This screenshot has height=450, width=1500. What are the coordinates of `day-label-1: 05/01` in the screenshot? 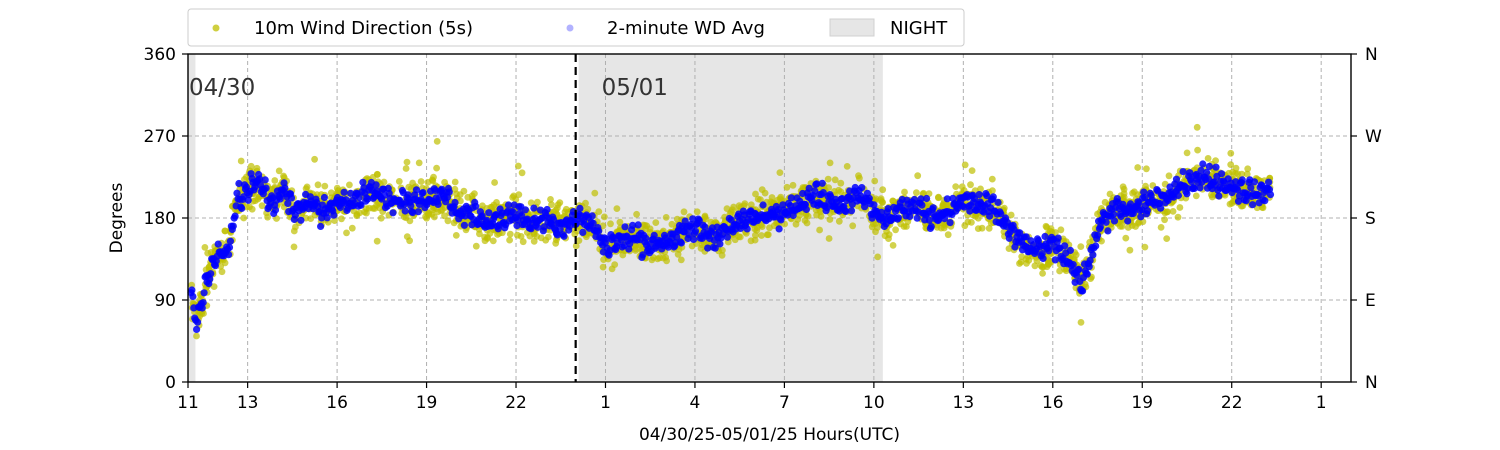 It's located at (635, 88).